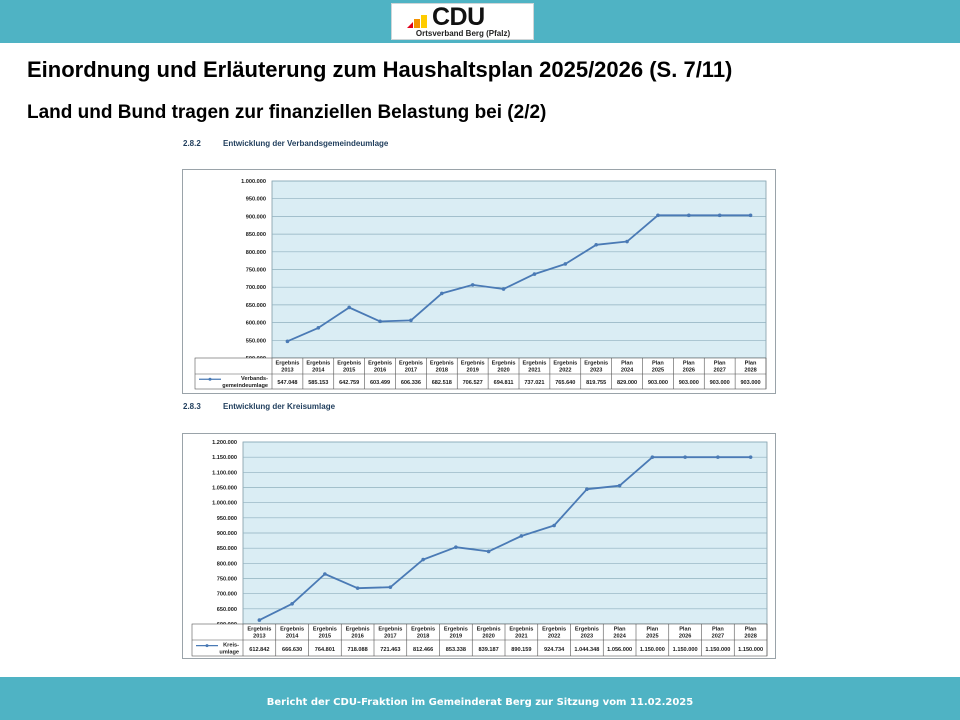 This screenshot has height=720, width=960. What do you see at coordinates (380, 371) in the screenshot?
I see `x-tick-label: 2016` at bounding box center [380, 371].